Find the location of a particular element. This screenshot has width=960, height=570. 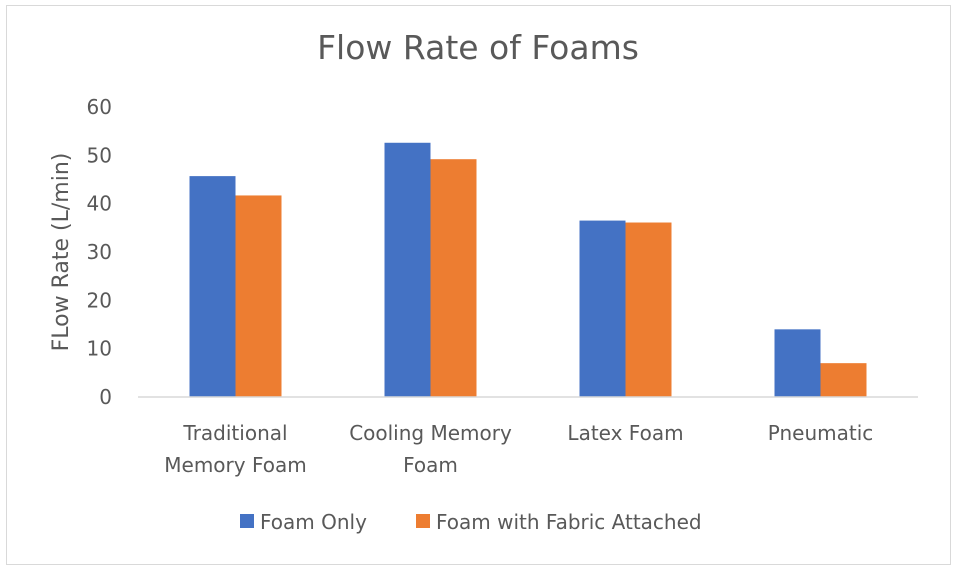

y-tick-label: 50 is located at coordinates (99, 155).